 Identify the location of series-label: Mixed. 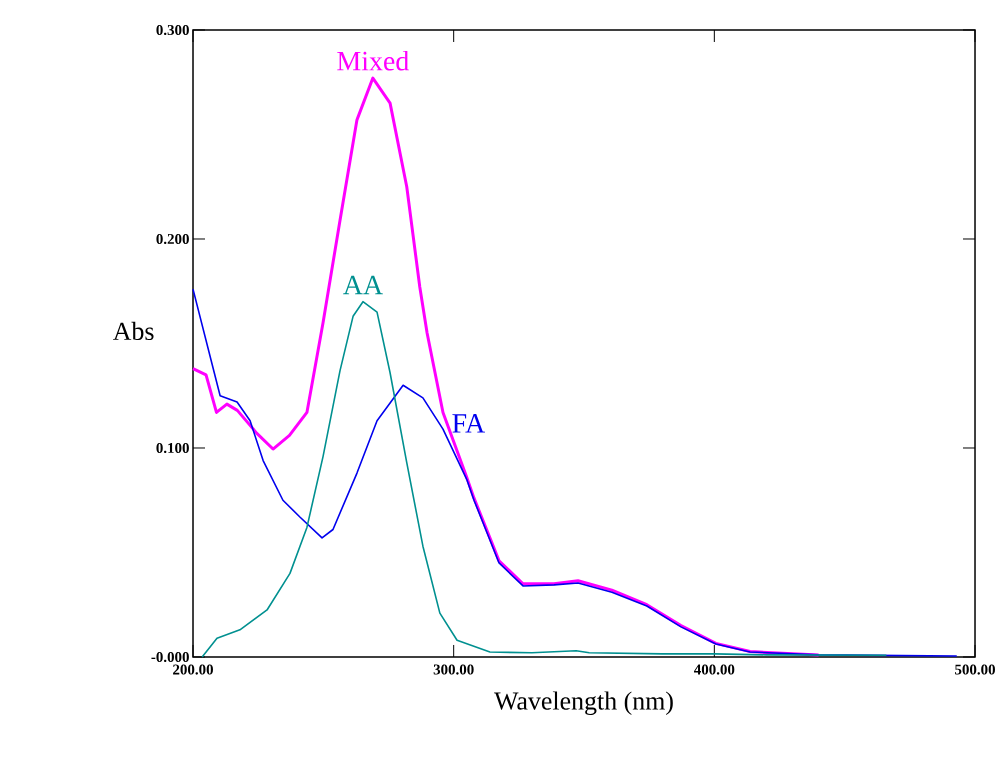
(373, 60).